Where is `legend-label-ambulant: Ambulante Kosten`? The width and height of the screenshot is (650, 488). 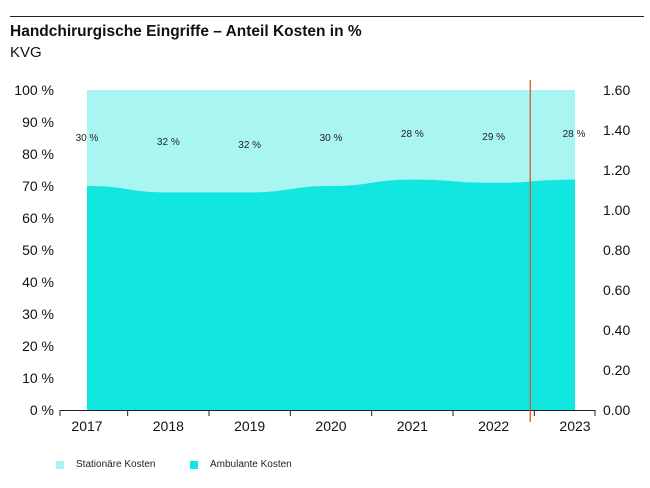 legend-label-ambulant: Ambulante Kosten is located at coordinates (251, 464).